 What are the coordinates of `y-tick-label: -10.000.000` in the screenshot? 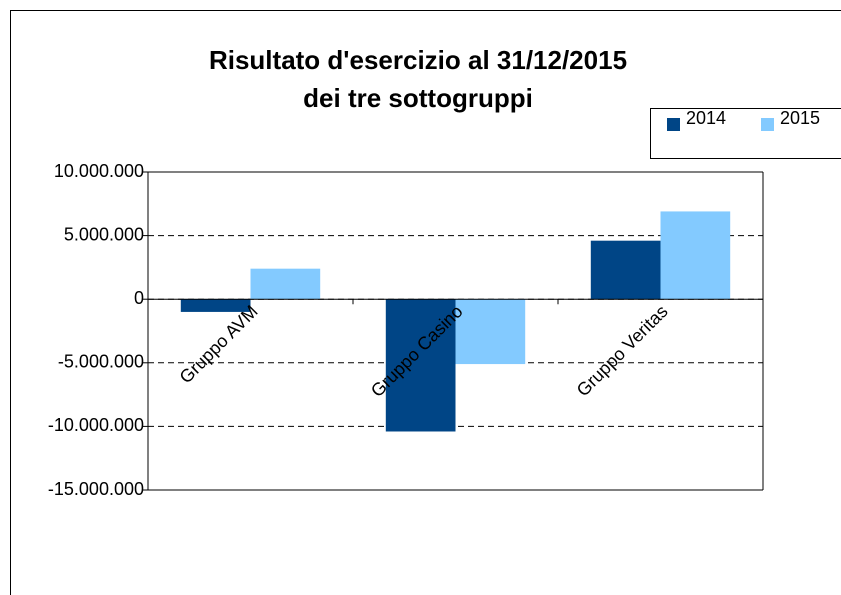 It's located at (96, 425).